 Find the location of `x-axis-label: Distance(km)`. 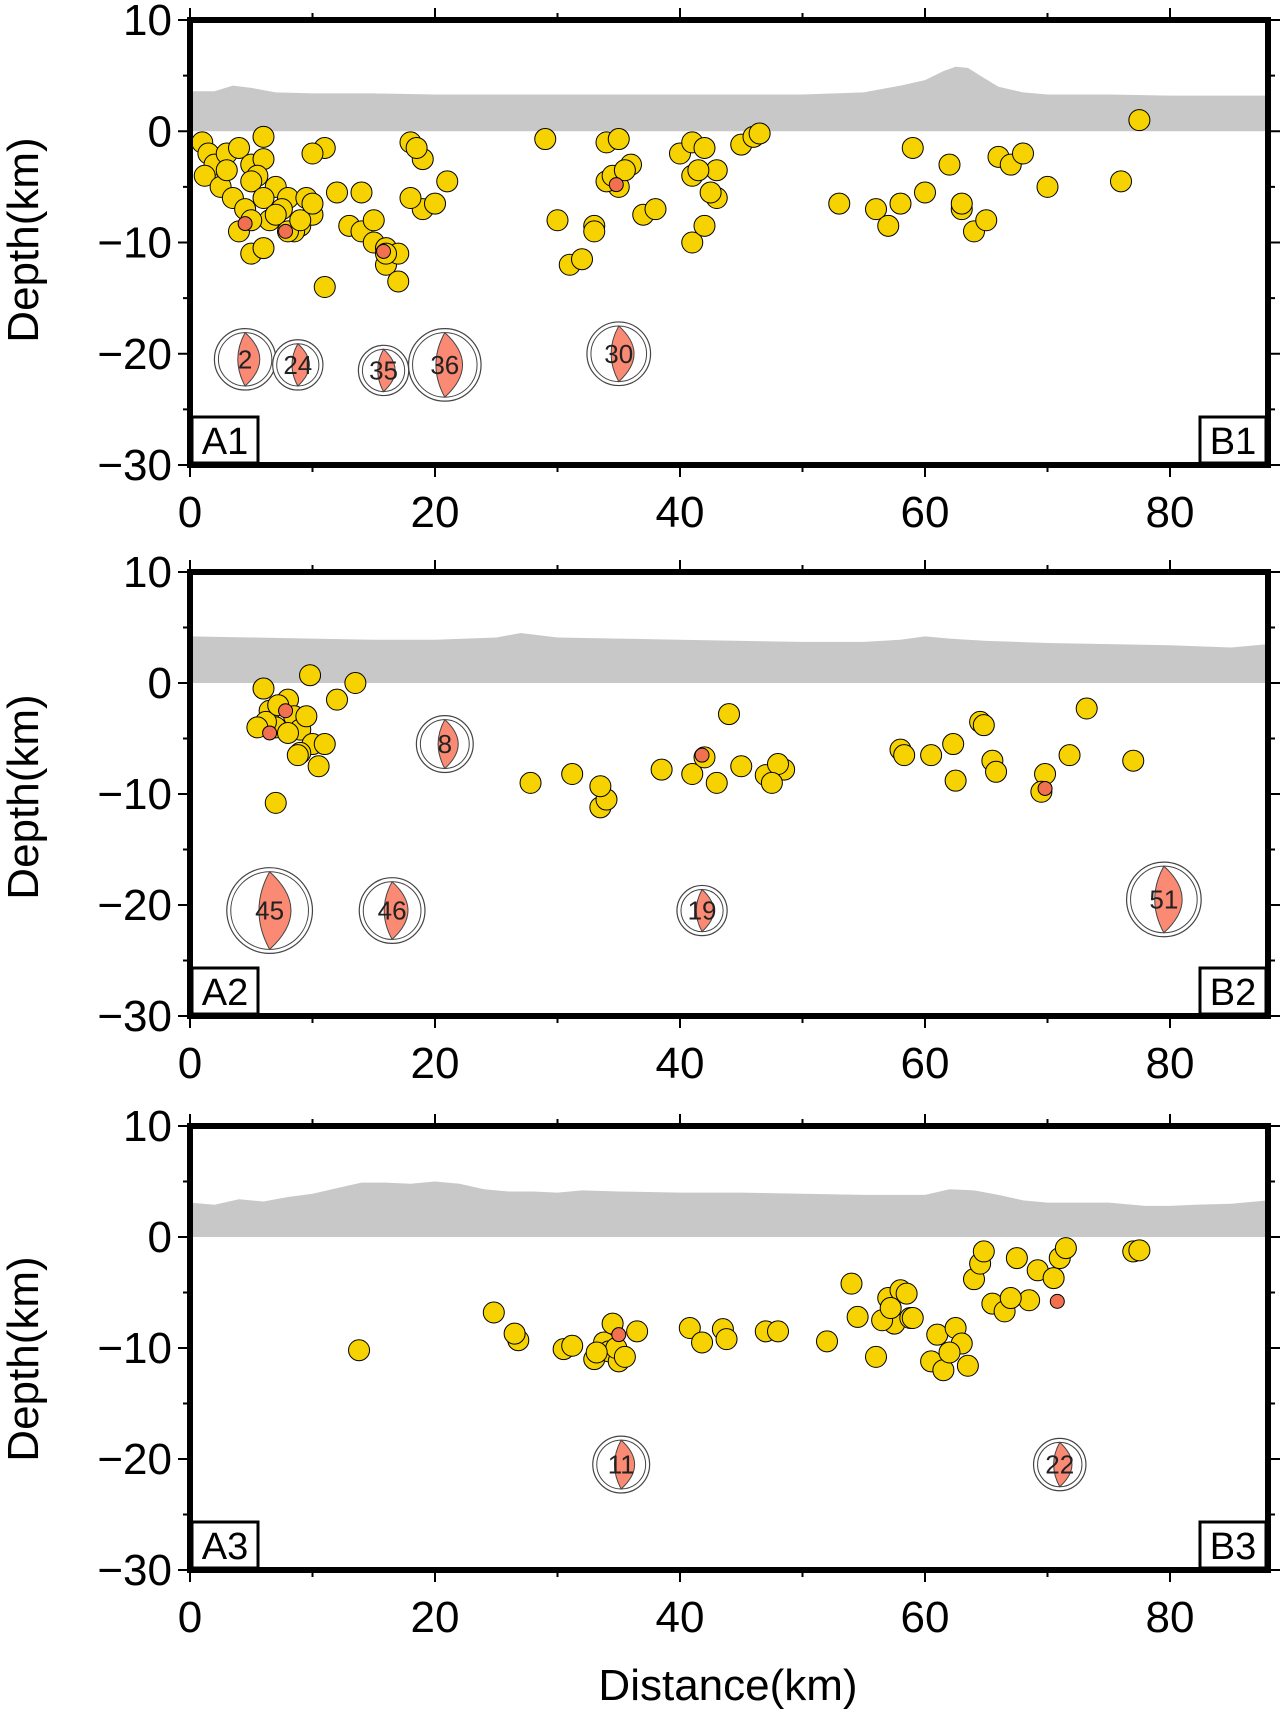

x-axis-label: Distance(km) is located at coordinates (727, 1685).